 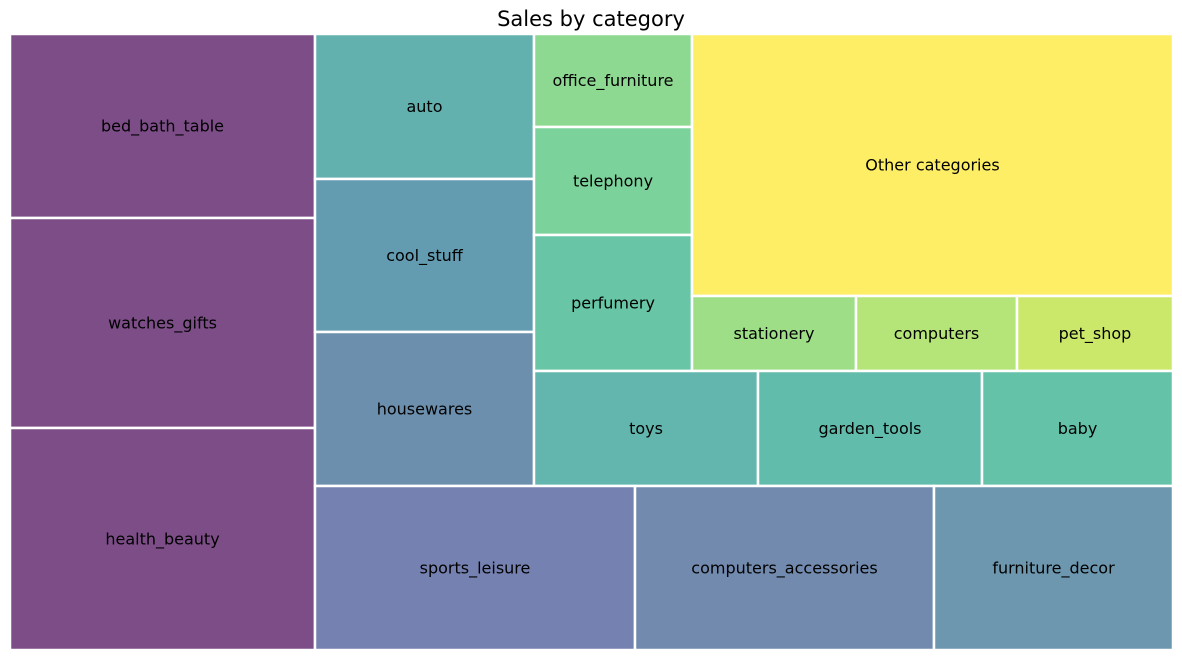 What do you see at coordinates (612, 81) in the screenshot?
I see `treemap-label-office-furniture: office_furniture` at bounding box center [612, 81].